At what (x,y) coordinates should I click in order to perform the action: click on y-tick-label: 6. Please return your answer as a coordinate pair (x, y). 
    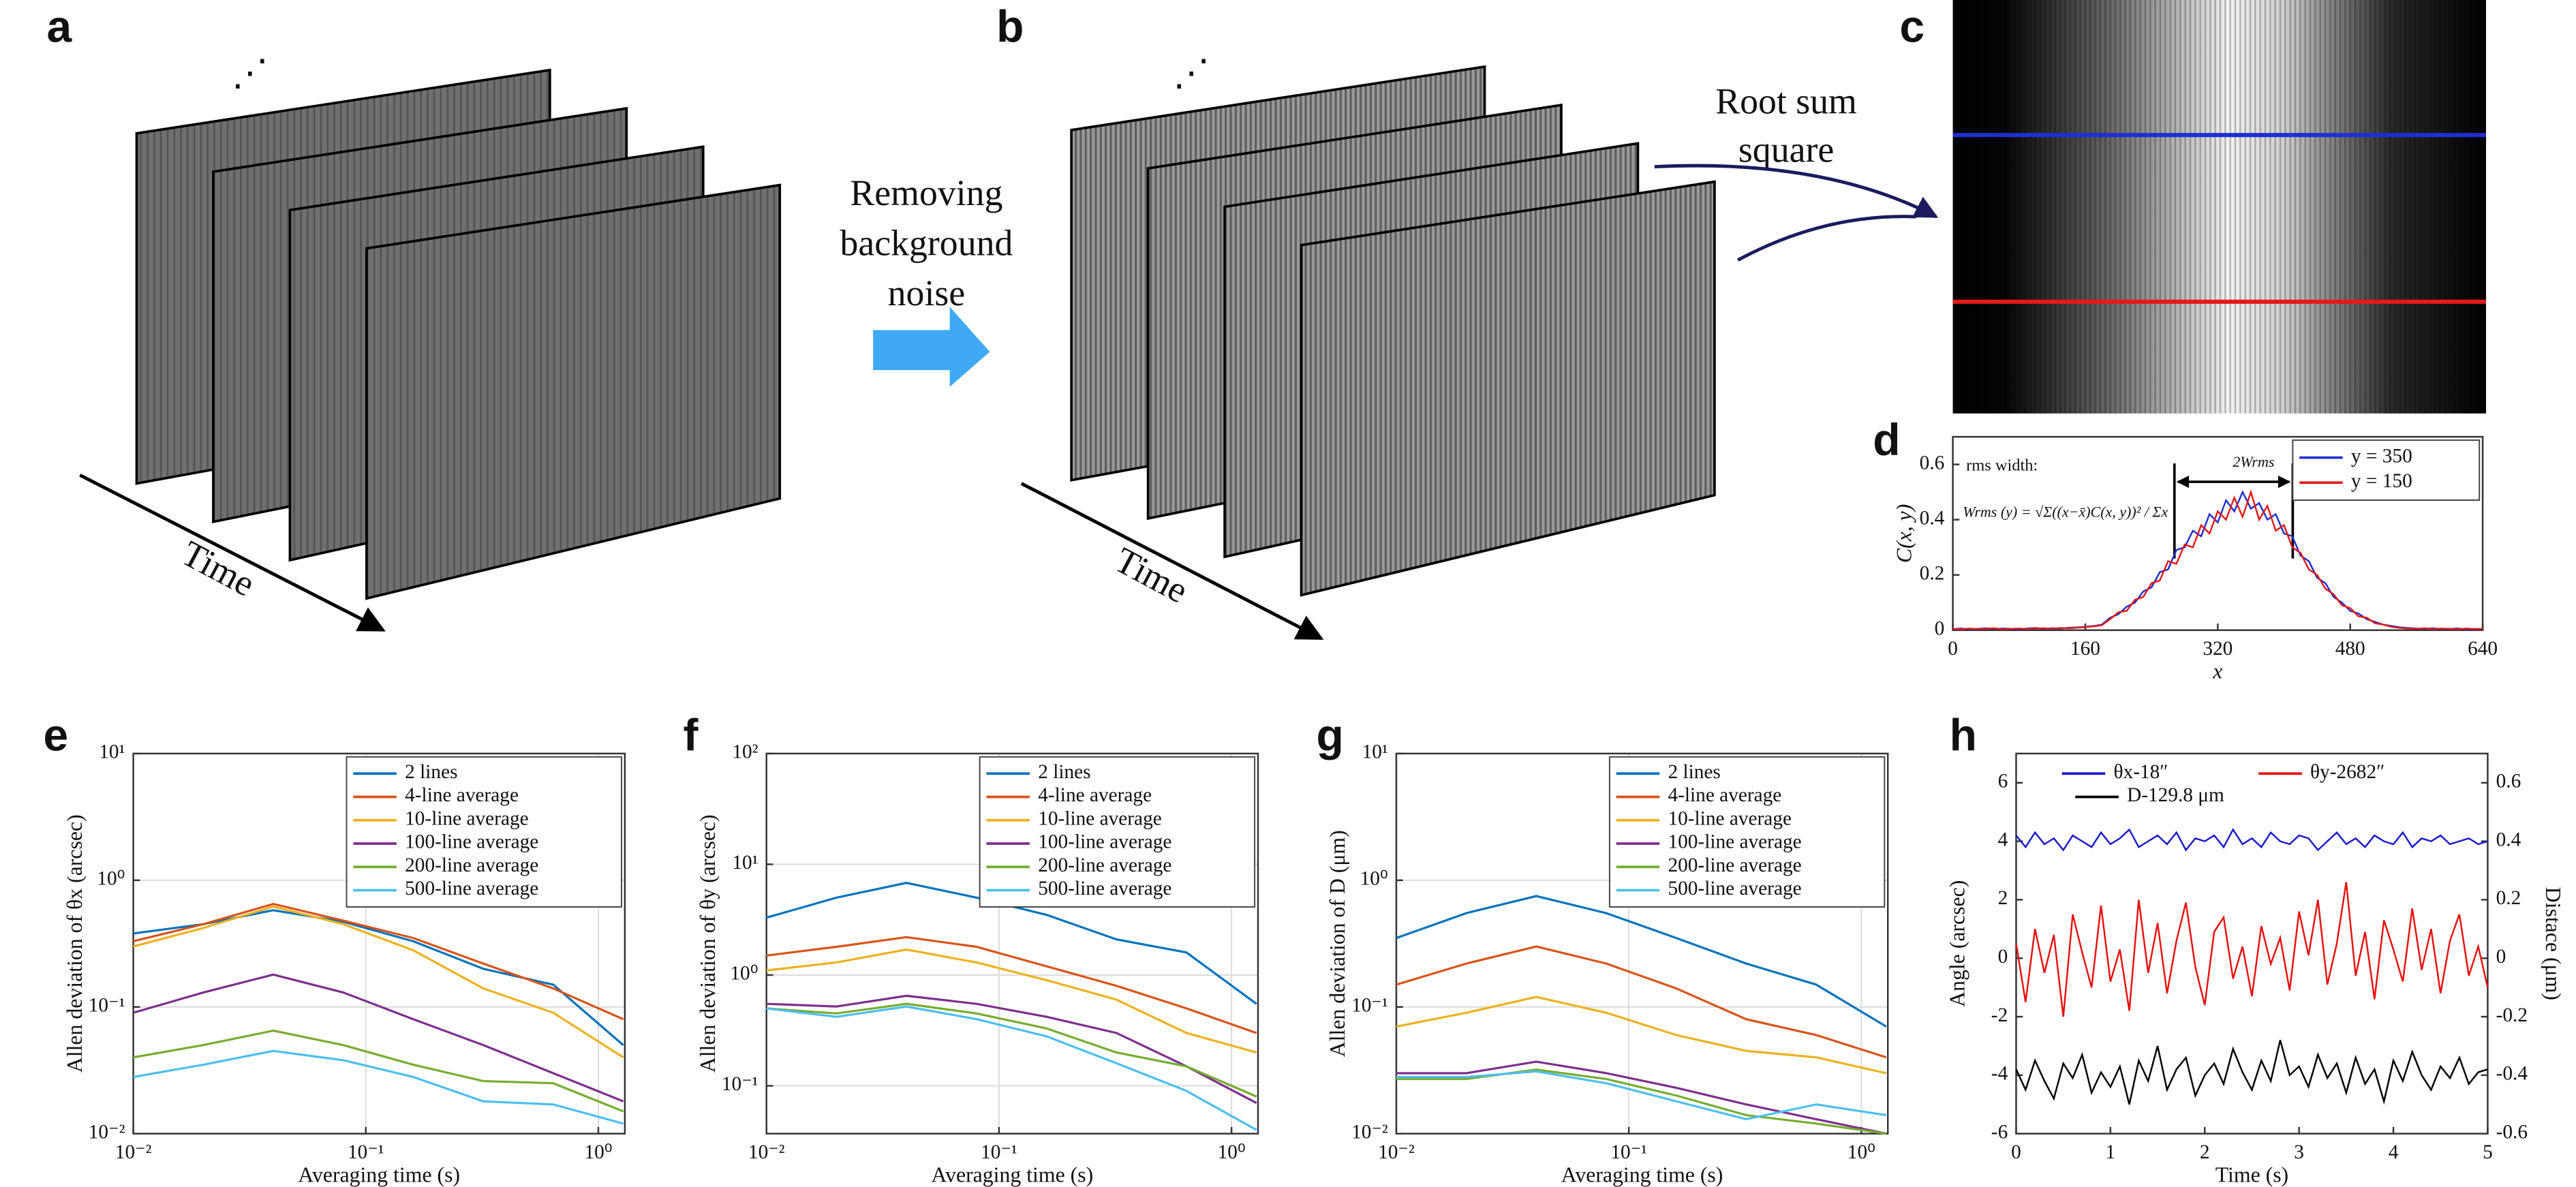
    Looking at the image, I should click on (2003, 782).